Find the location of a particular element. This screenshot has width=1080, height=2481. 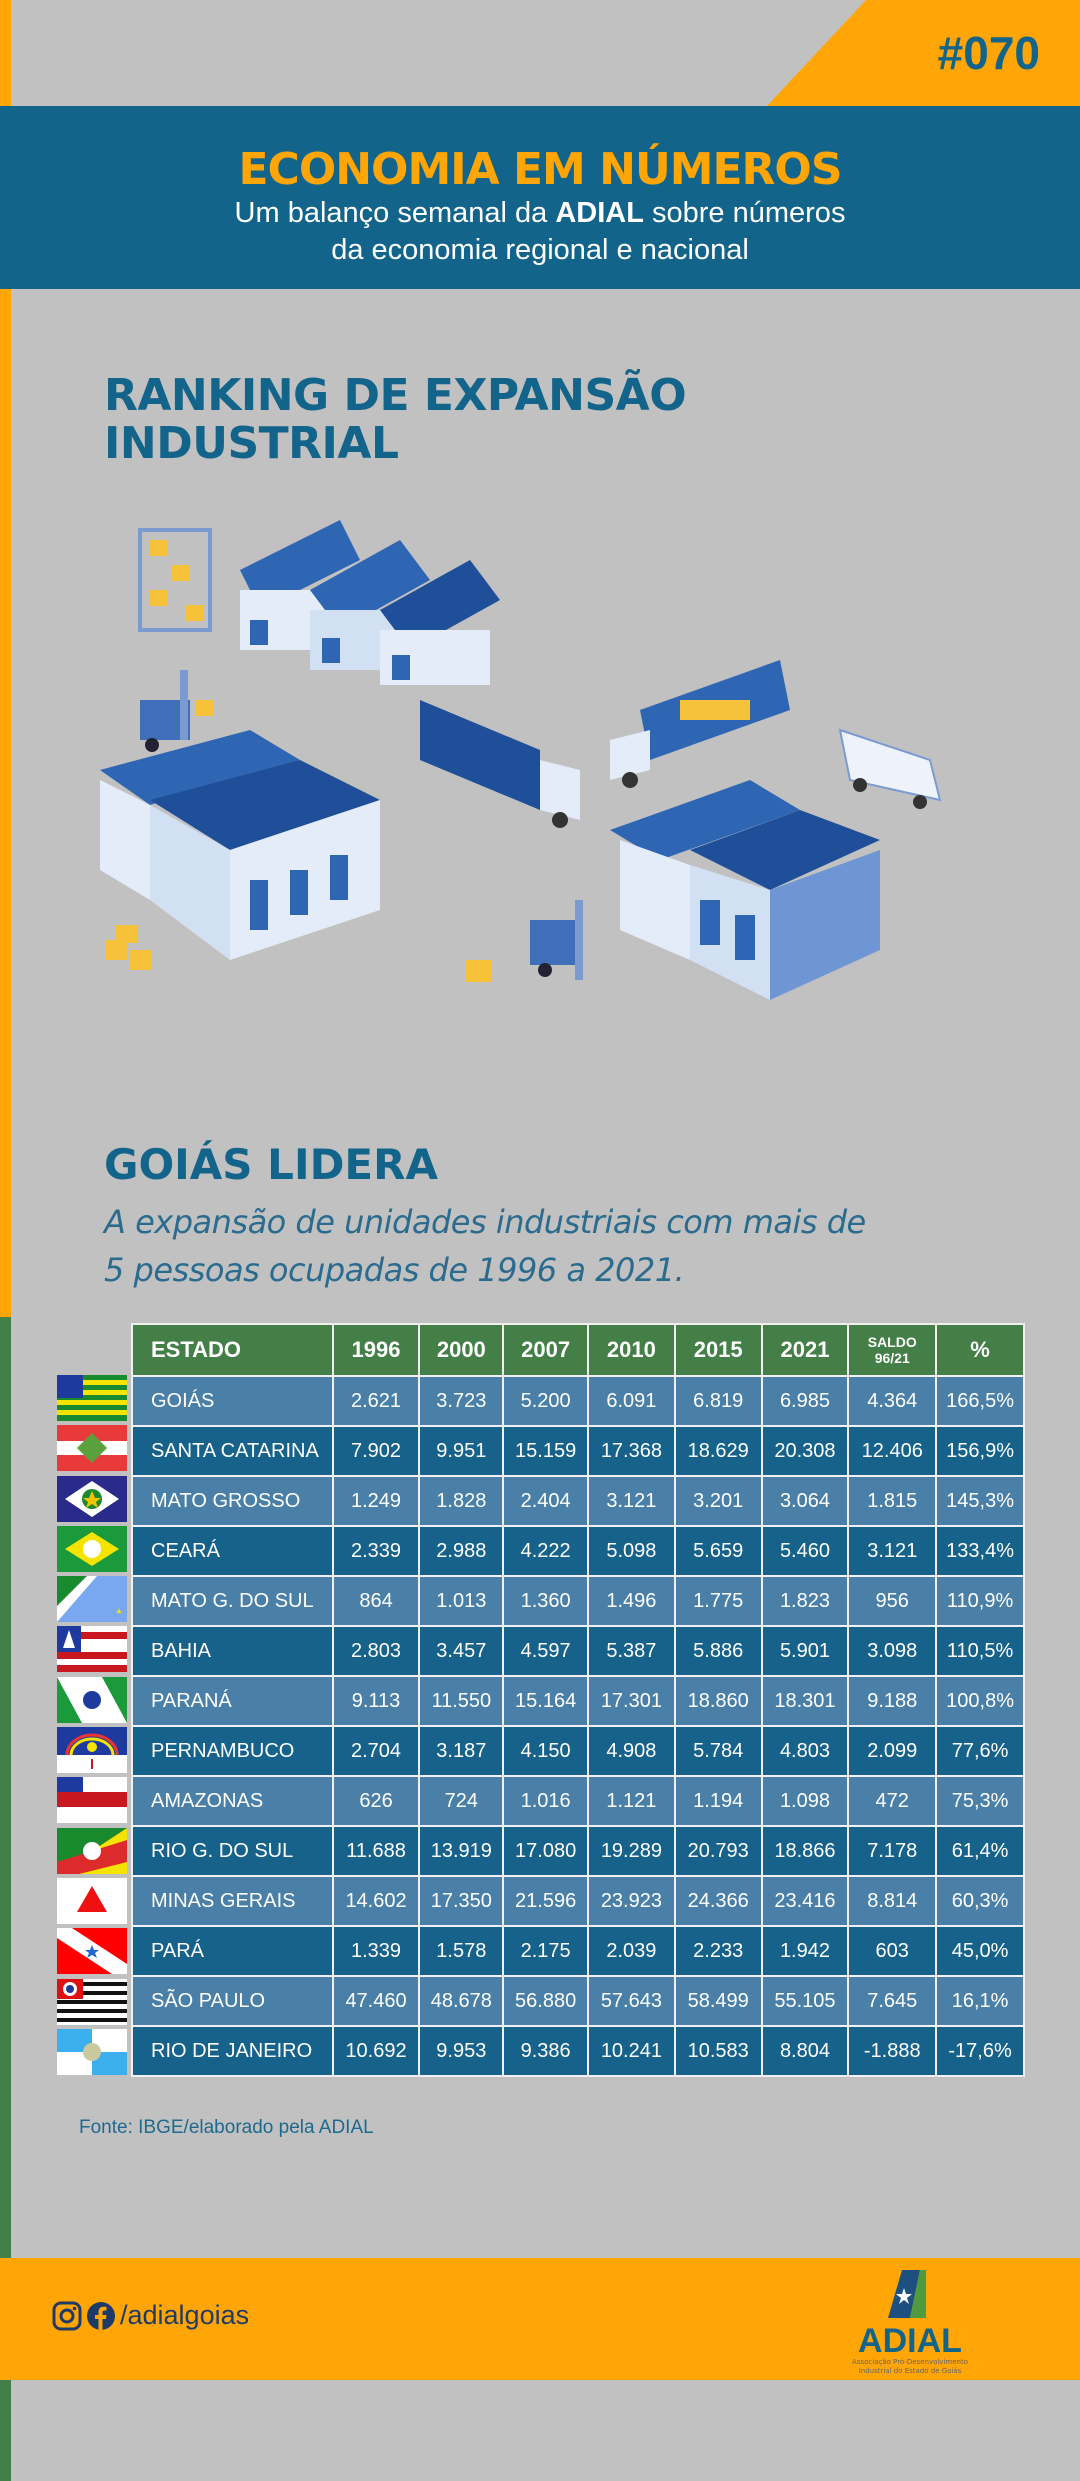

table-cell: 4.150 is located at coordinates (546, 1751).